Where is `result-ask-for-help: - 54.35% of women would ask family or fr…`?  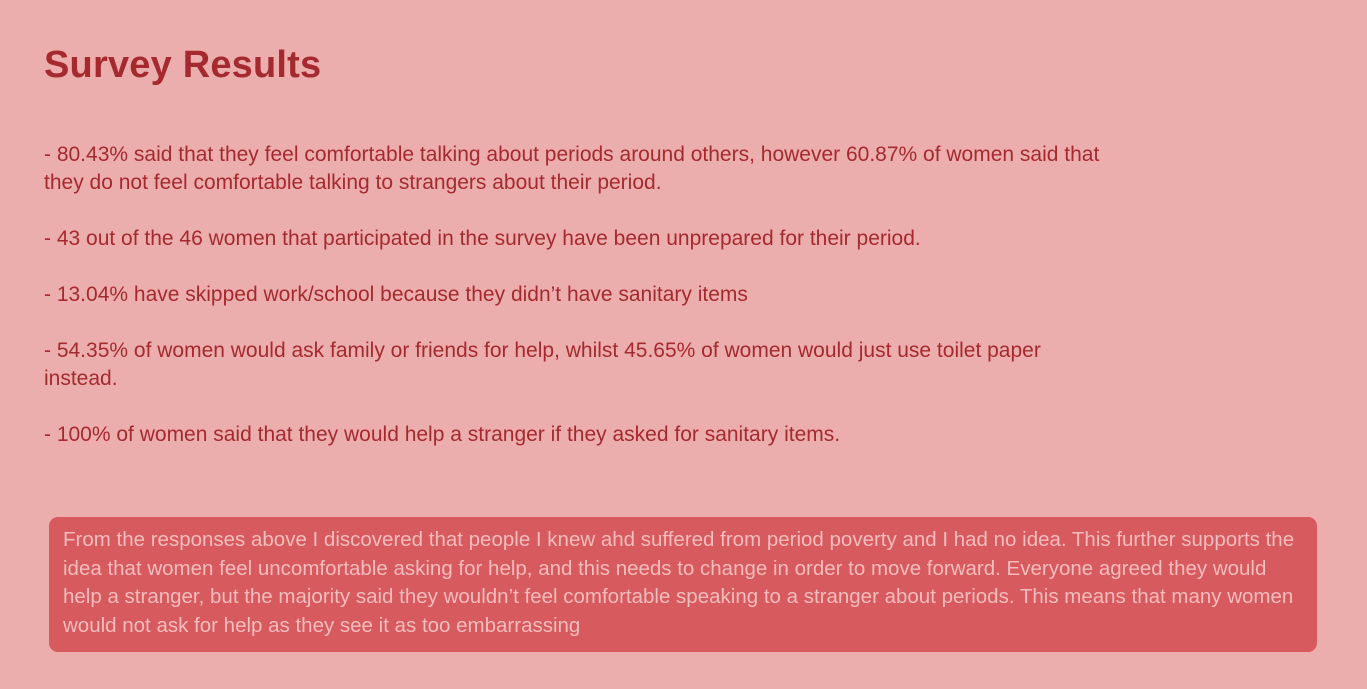 result-ask-for-help: - 54.35% of women would ask family or fr… is located at coordinates (542, 364).